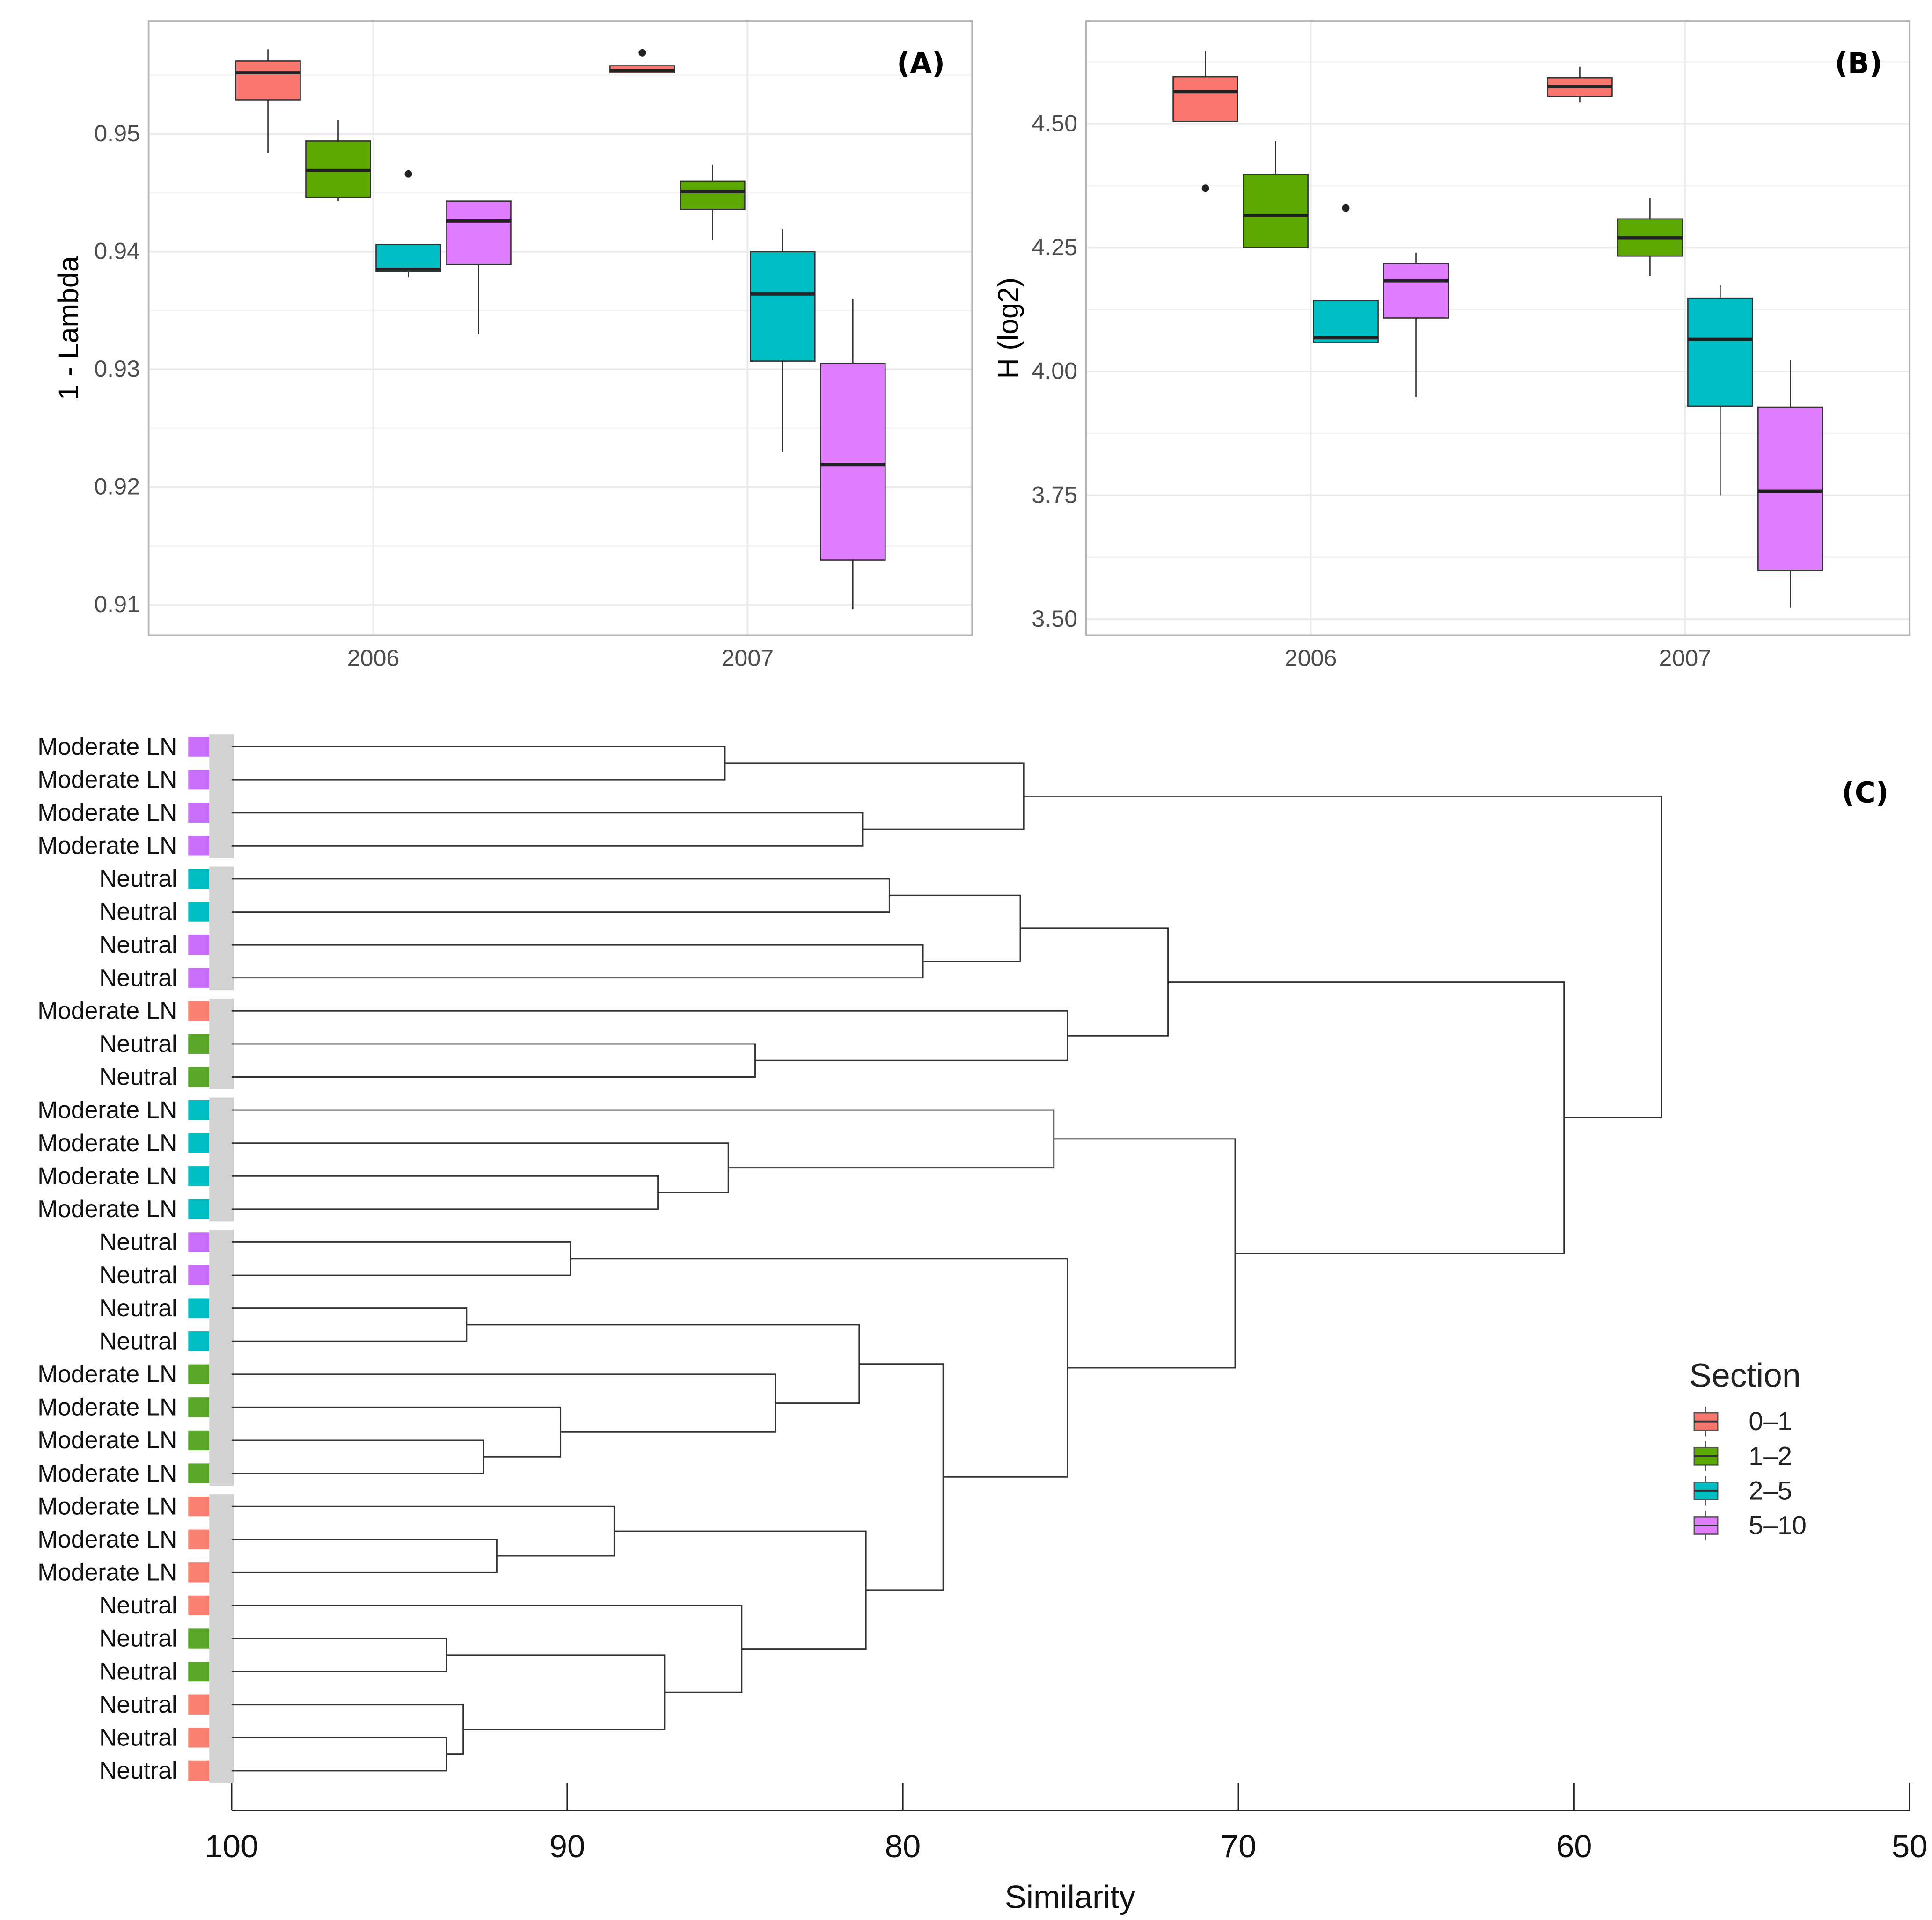 This screenshot has height=1920, width=1932. I want to click on box-0–1-2006, so click(268, 80).